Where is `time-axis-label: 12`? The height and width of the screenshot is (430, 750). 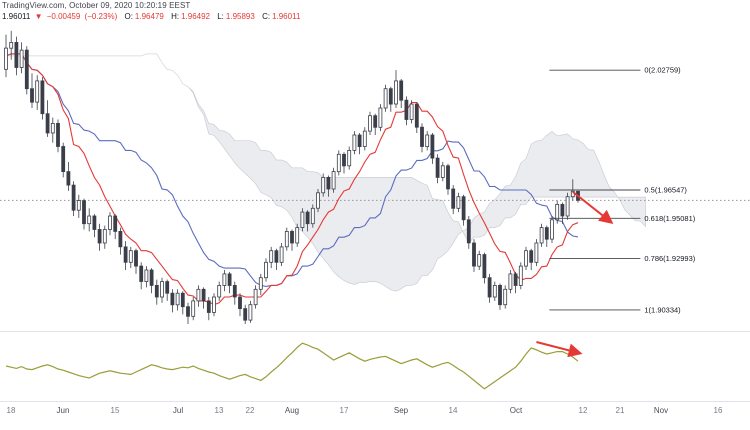 time-axis-label: 12 is located at coordinates (583, 410).